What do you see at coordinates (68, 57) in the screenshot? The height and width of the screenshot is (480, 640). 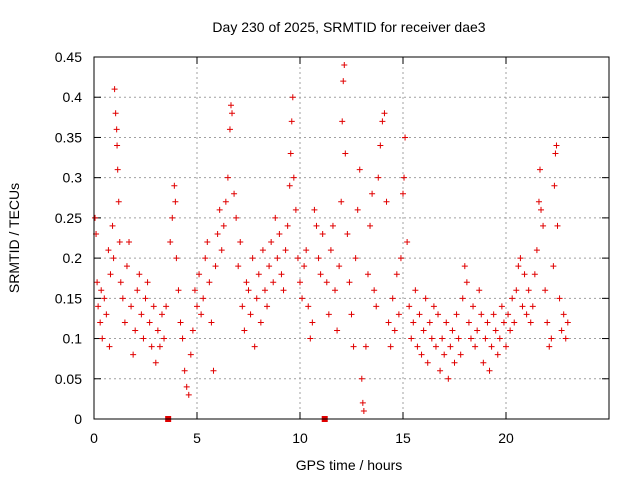 I see `y-tick-label: 0.45` at bounding box center [68, 57].